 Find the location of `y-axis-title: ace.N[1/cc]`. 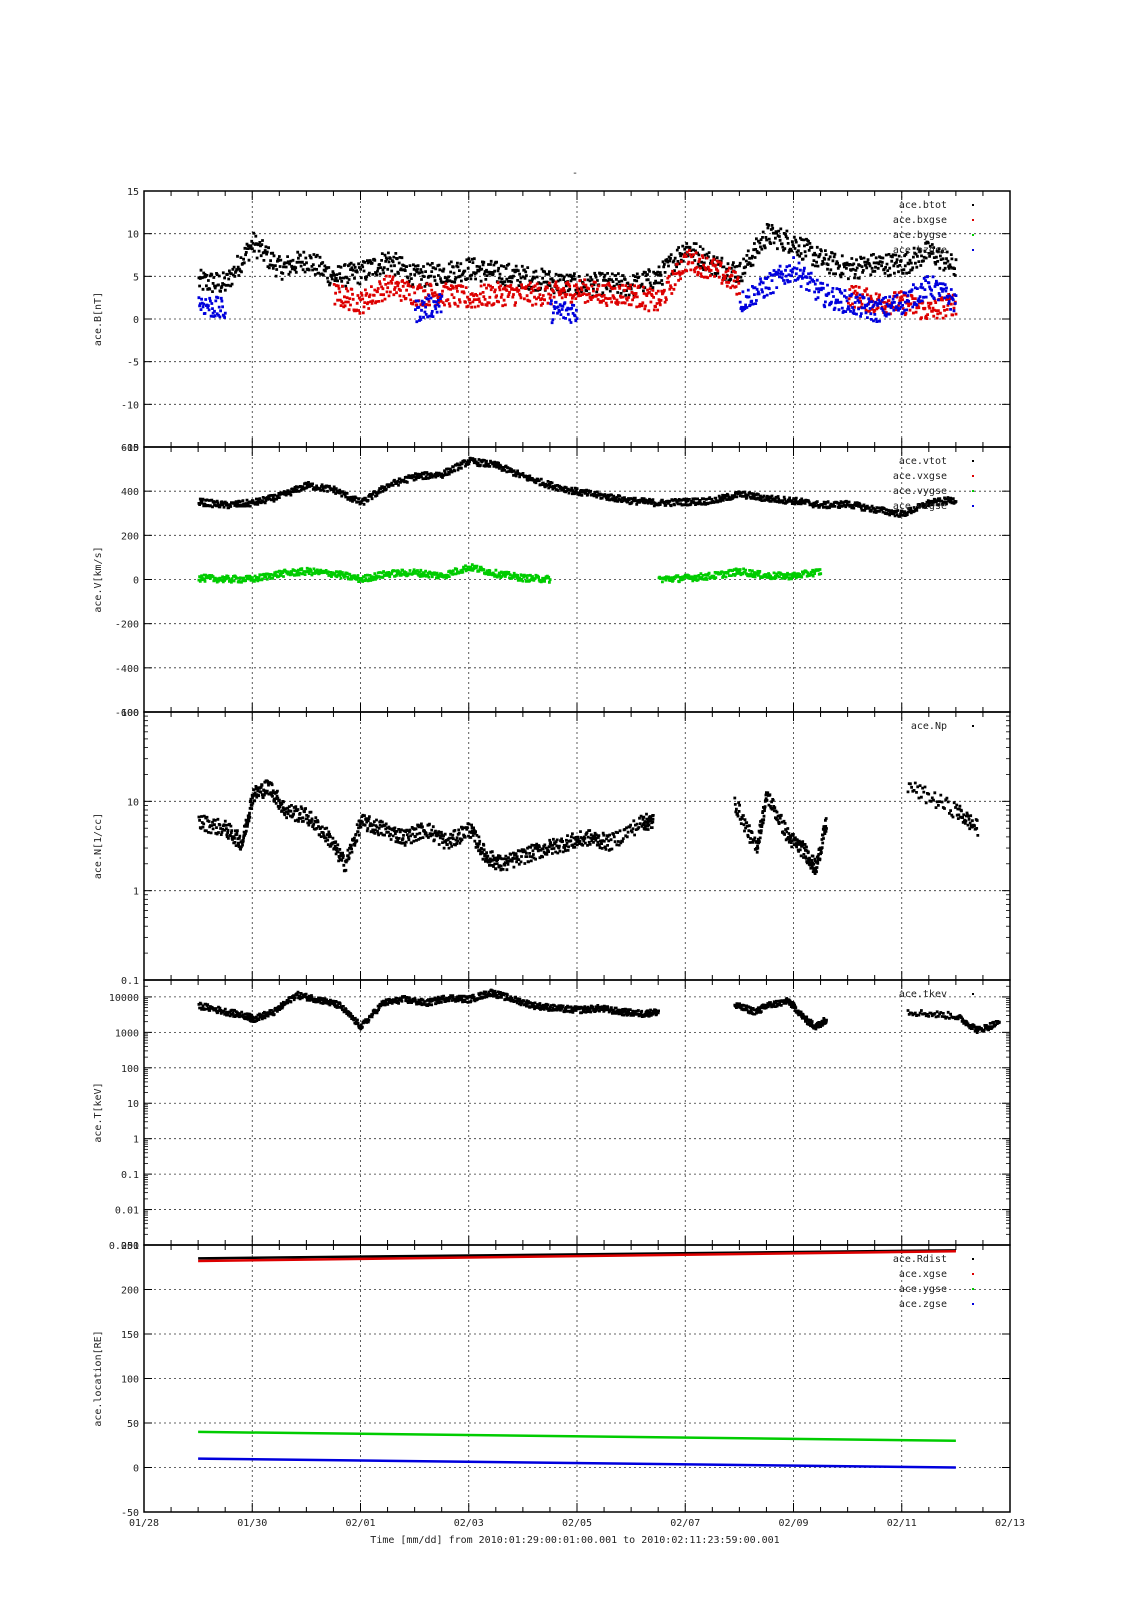

y-axis-title: ace.N[1/cc] is located at coordinates (98, 846).